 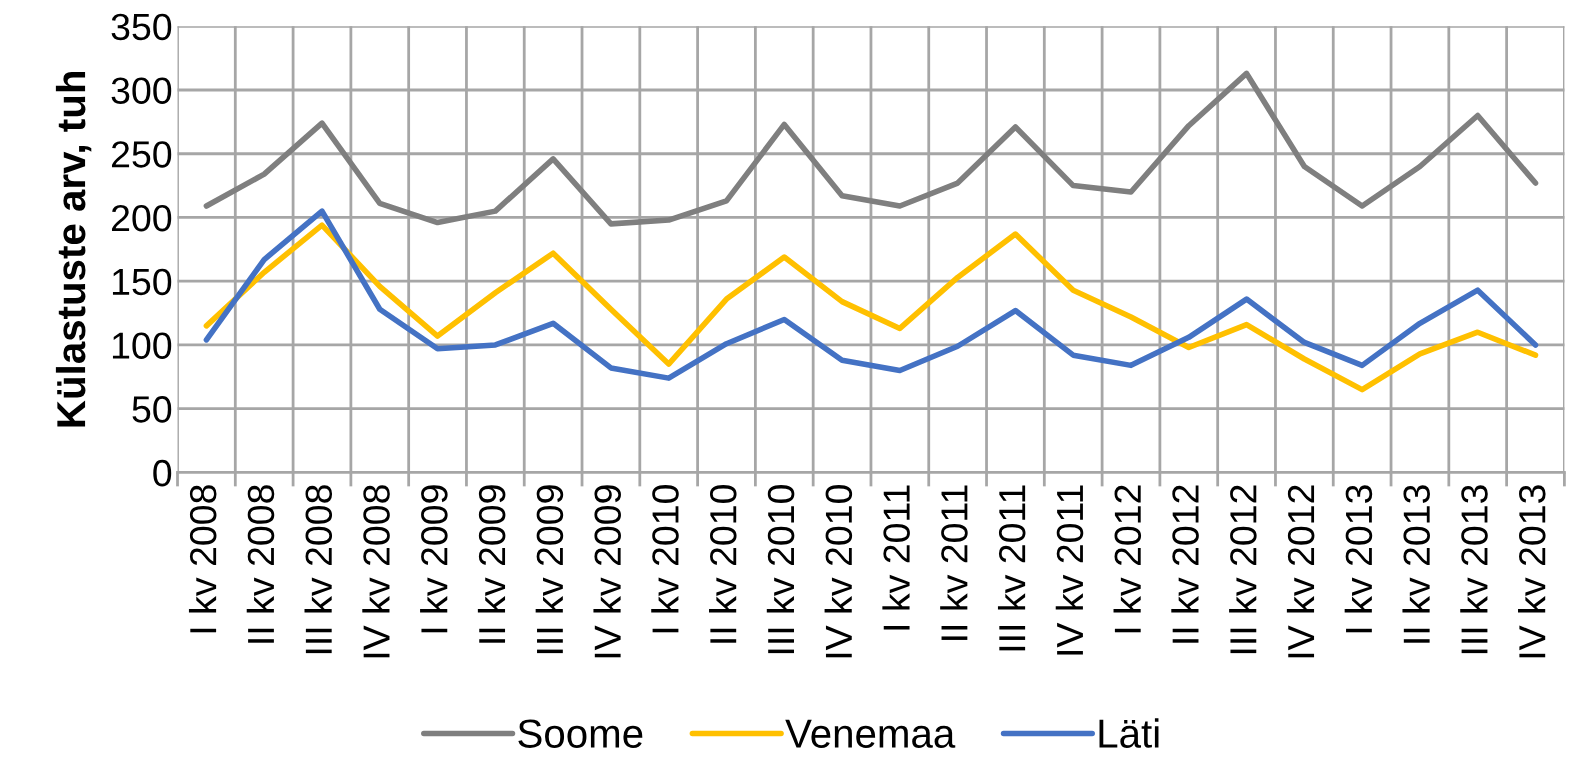 What do you see at coordinates (142, 345) in the screenshot?
I see `y-tick-label: 100` at bounding box center [142, 345].